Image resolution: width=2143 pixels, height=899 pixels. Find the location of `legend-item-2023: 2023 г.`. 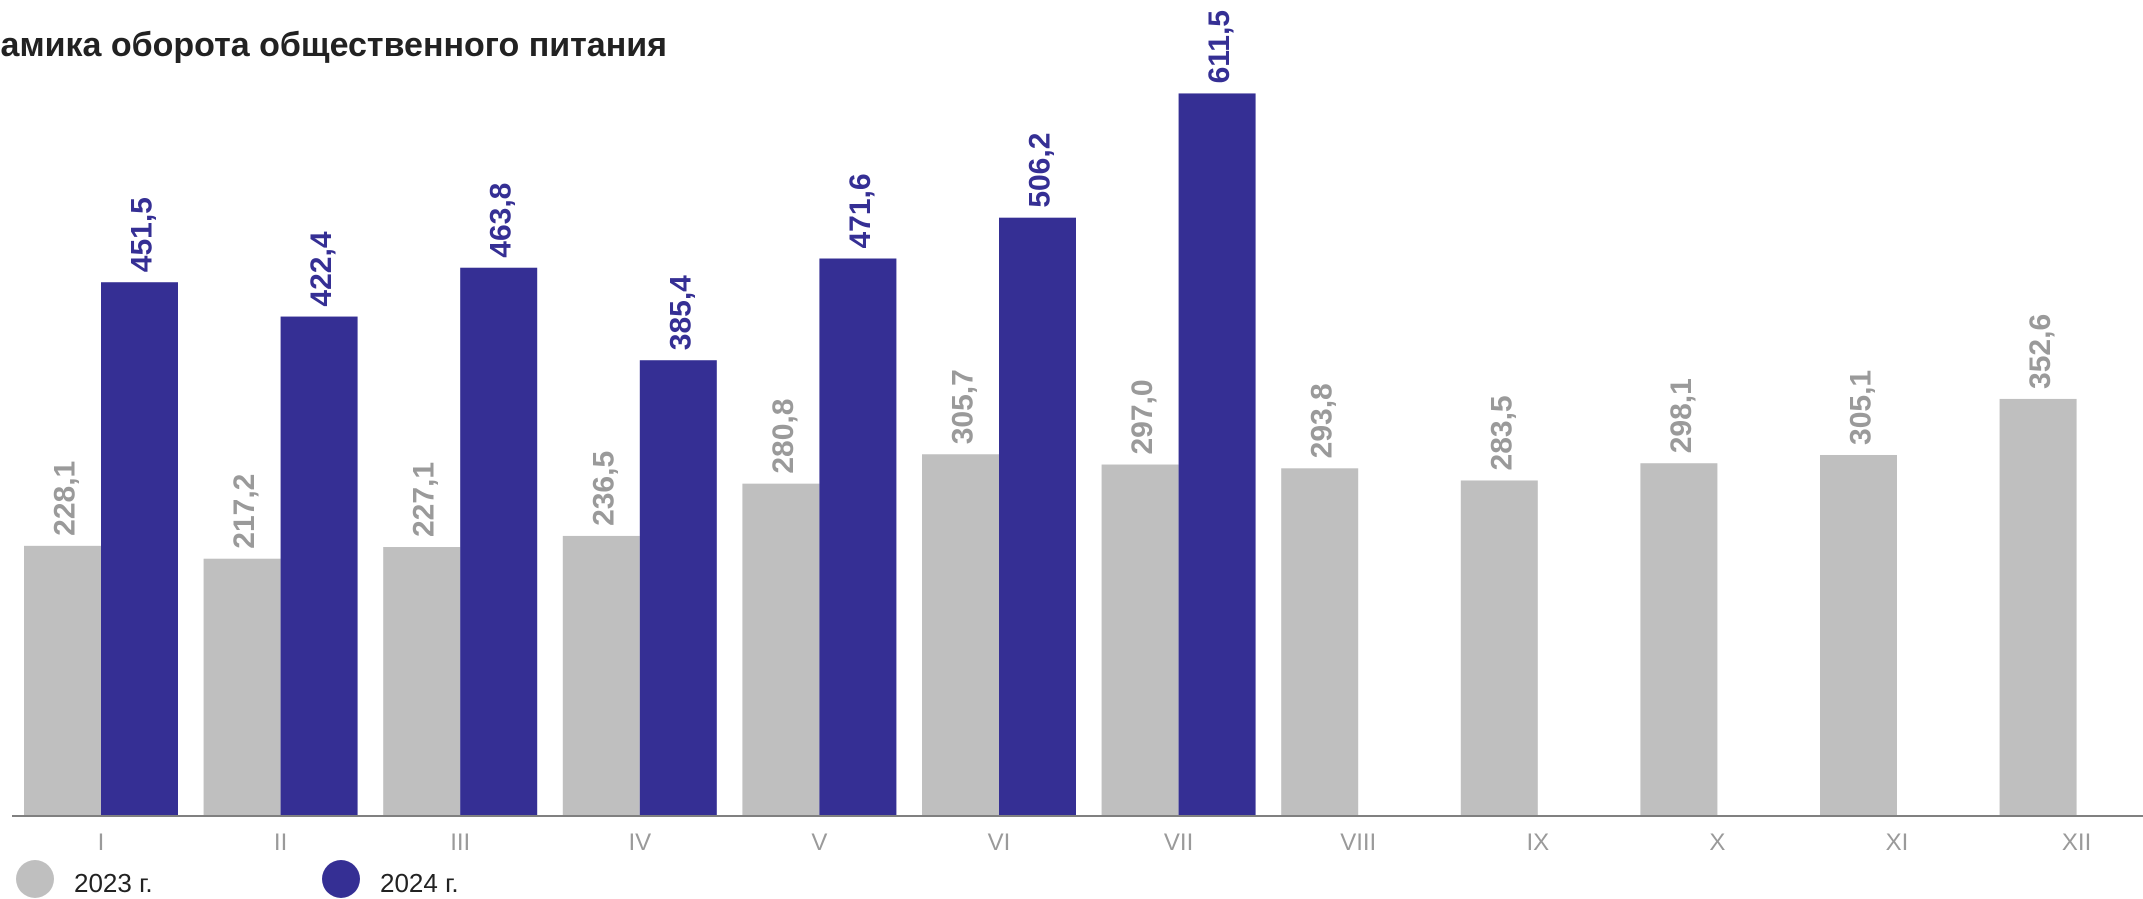

legend-item-2023: 2023 г. is located at coordinates (84, 879).